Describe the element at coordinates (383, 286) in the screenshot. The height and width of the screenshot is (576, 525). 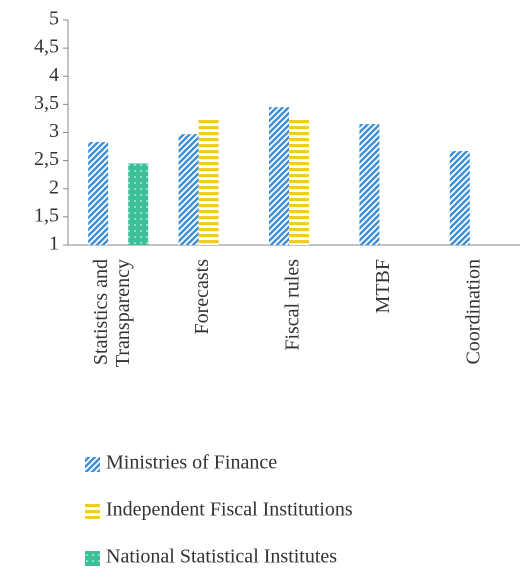
I see `x-tick-label: MTBF` at that location.